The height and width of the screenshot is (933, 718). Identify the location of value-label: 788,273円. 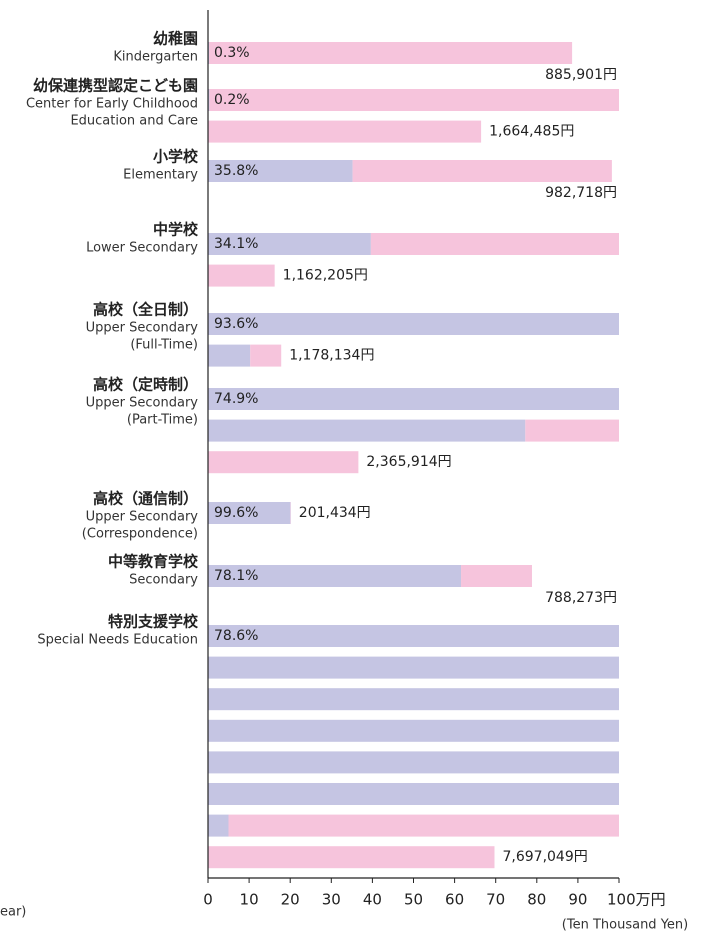
(581, 598).